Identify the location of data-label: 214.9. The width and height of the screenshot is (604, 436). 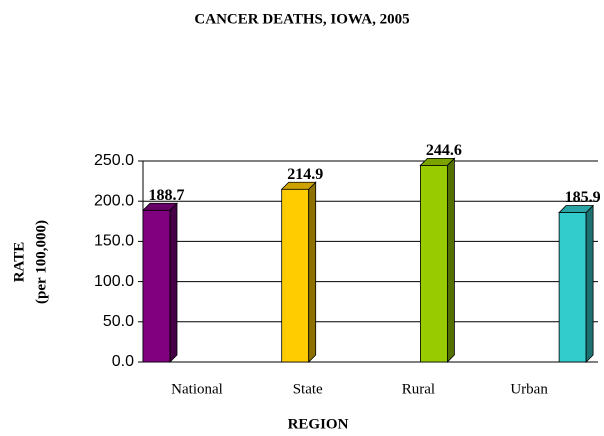
(305, 174).